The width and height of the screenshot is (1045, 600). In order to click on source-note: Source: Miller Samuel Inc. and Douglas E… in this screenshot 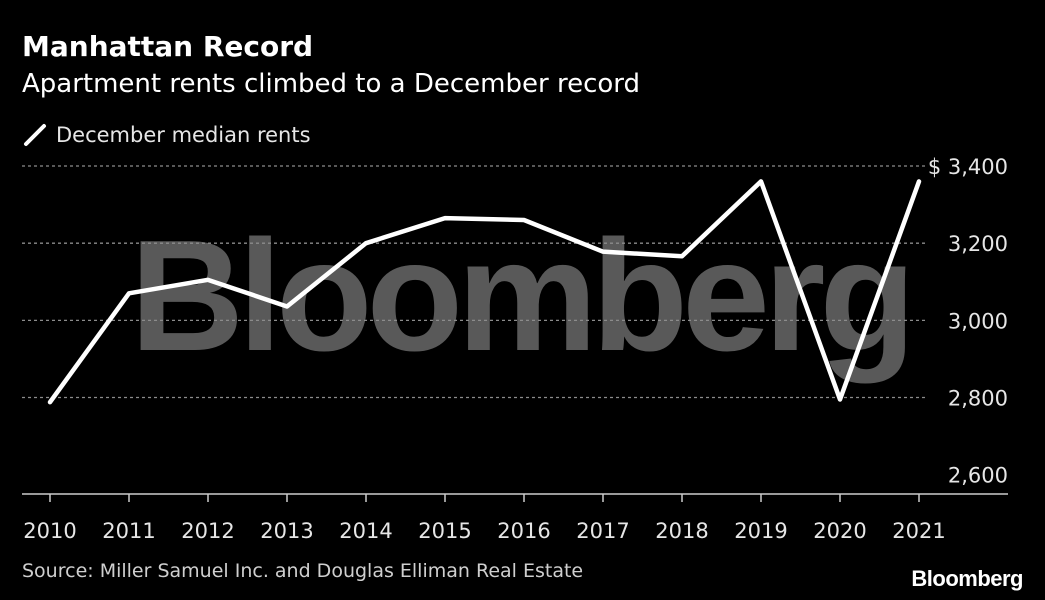, I will do `click(303, 571)`.